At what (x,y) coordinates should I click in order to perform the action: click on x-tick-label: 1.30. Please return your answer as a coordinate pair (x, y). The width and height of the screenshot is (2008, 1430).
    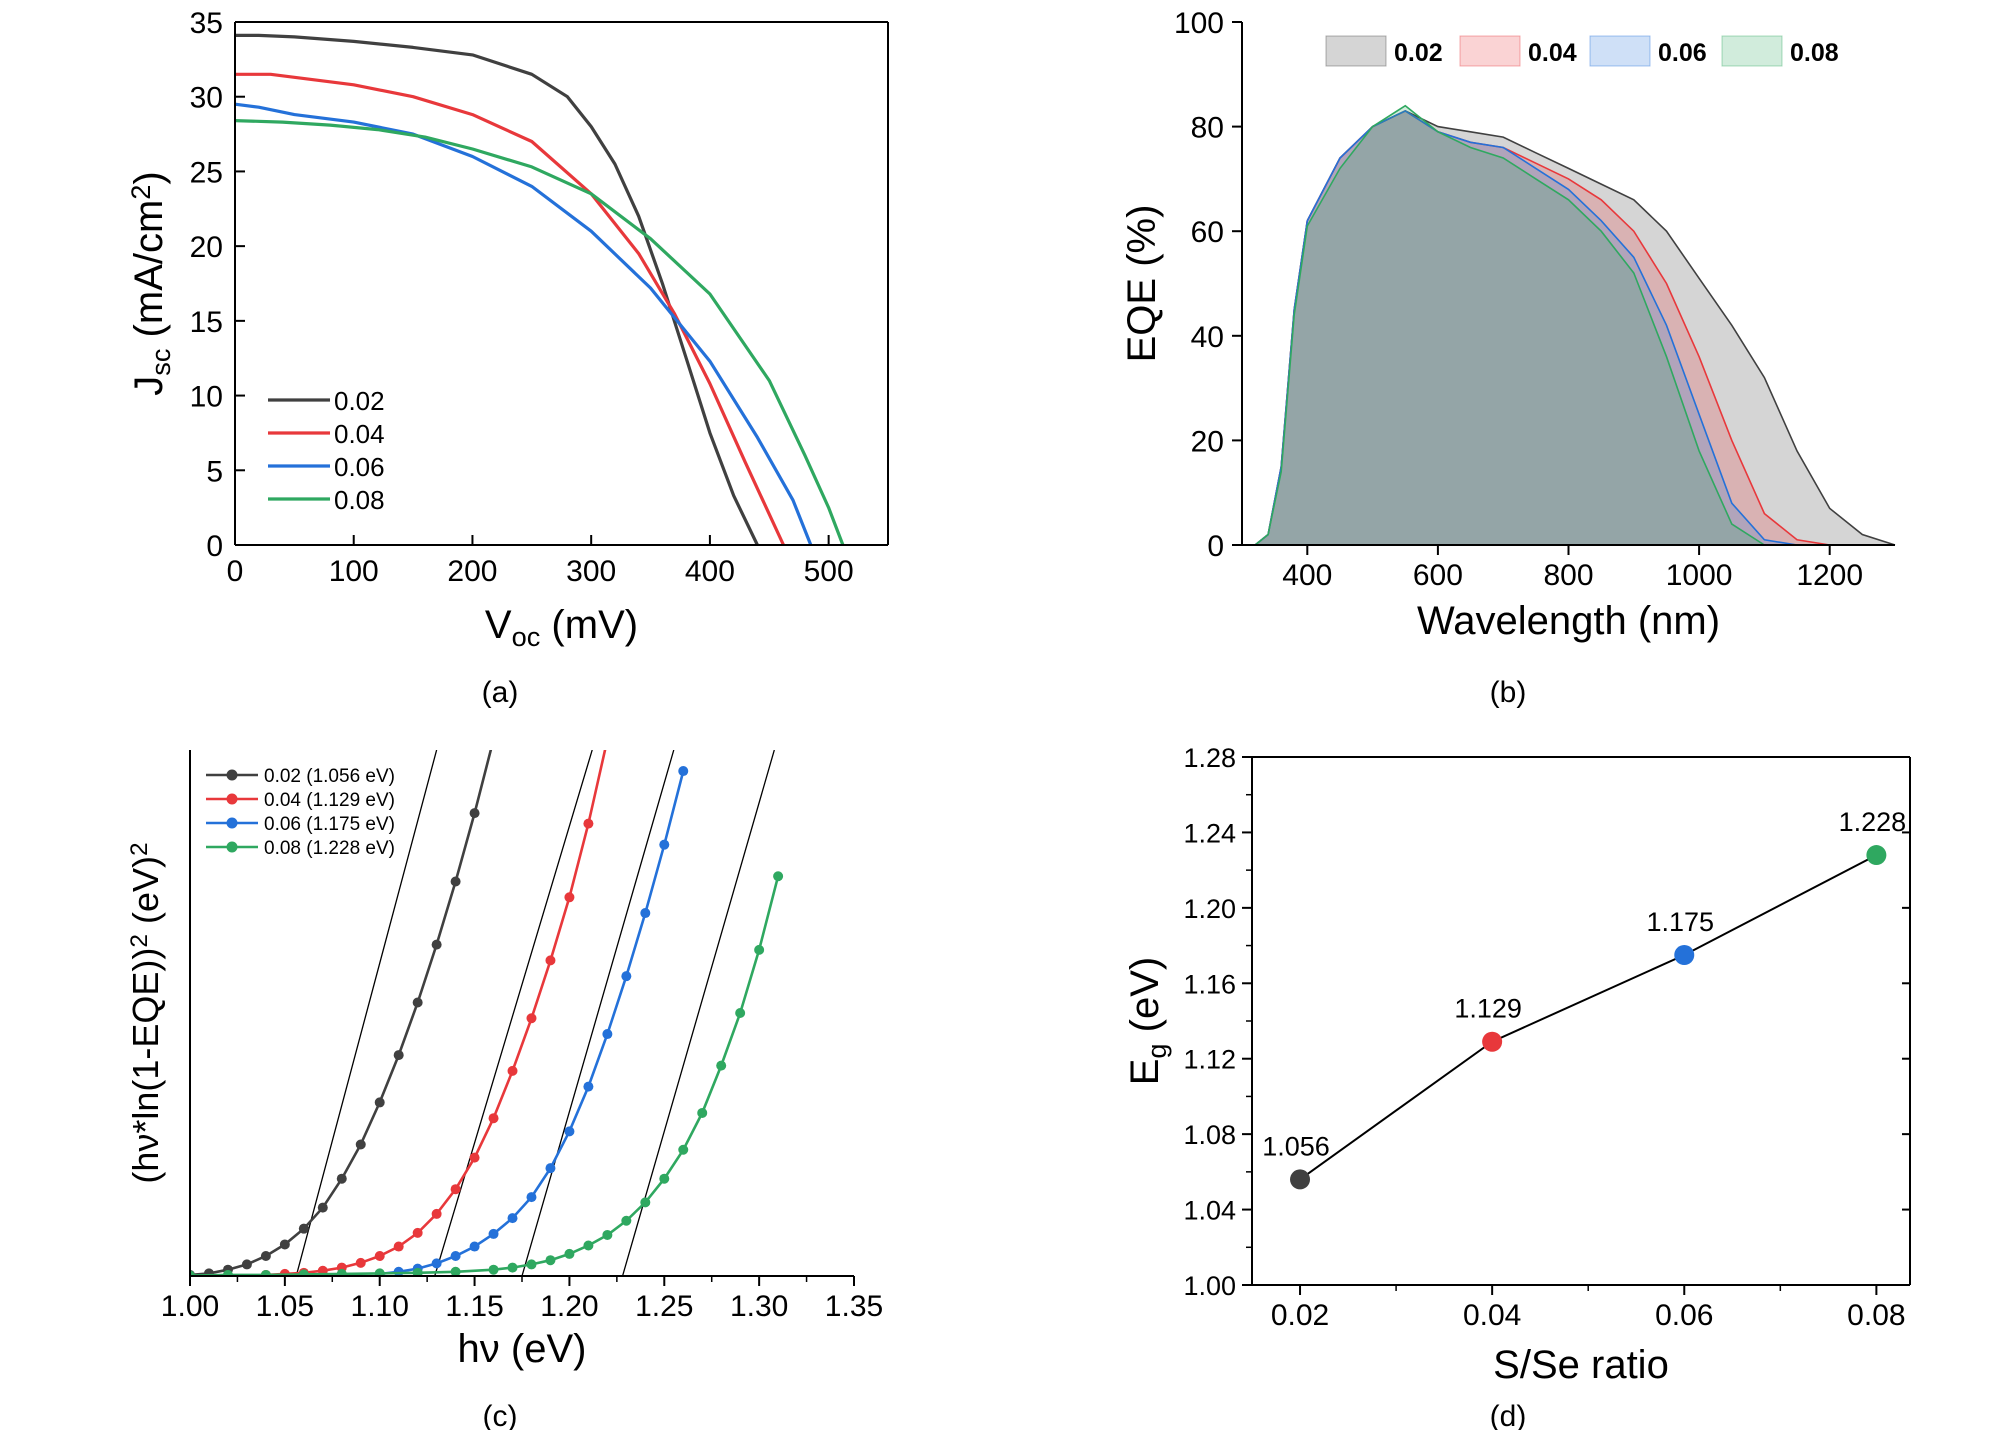
    Looking at the image, I should click on (759, 1306).